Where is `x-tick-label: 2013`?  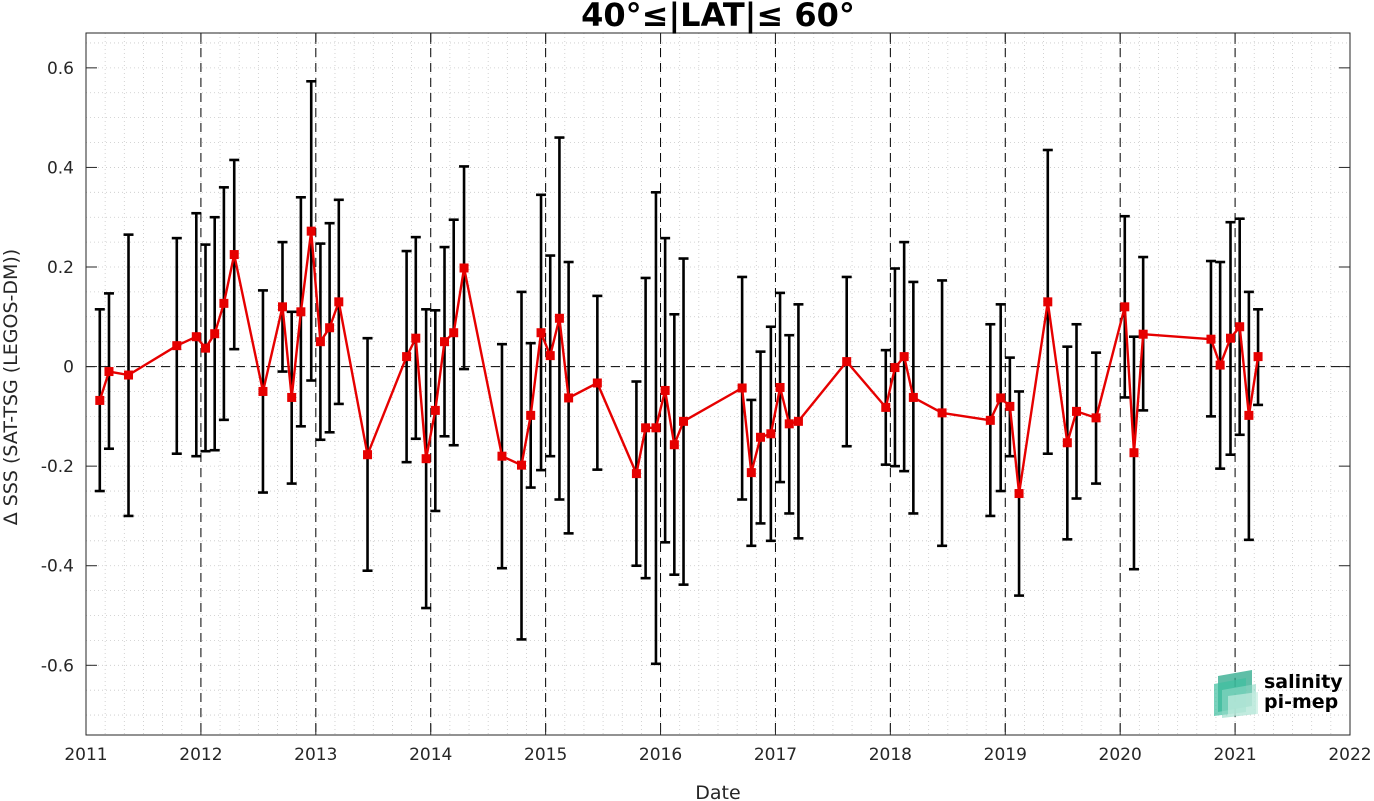
x-tick-label: 2013 is located at coordinates (315, 755).